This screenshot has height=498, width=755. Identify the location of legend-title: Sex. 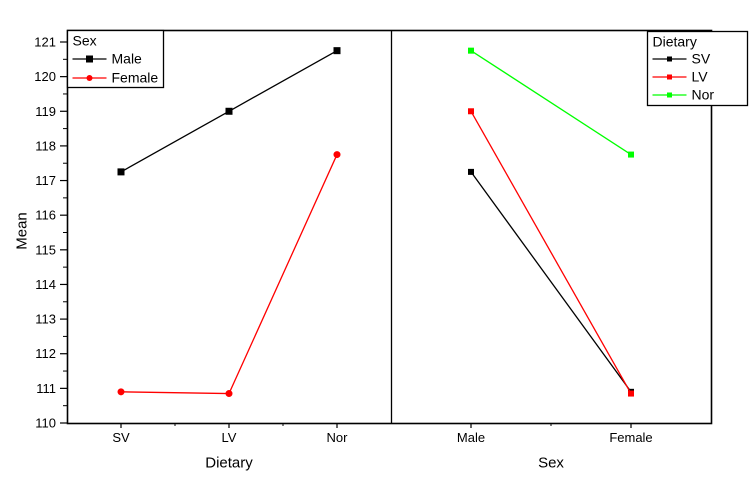
(85, 41).